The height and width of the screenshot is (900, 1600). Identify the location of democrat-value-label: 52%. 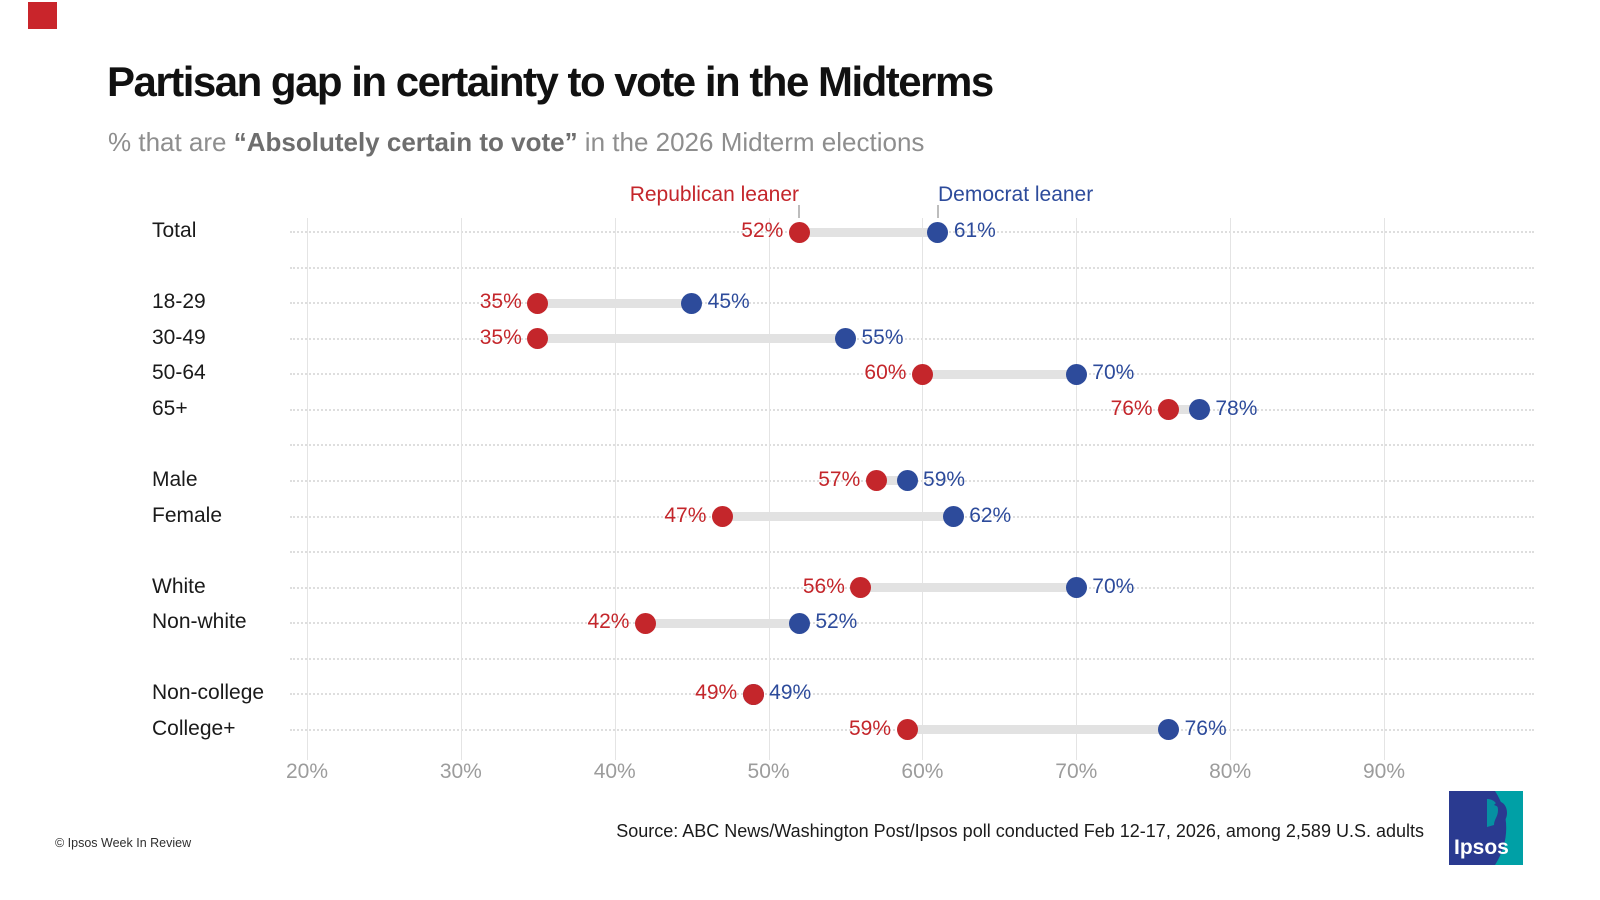
(836, 622).